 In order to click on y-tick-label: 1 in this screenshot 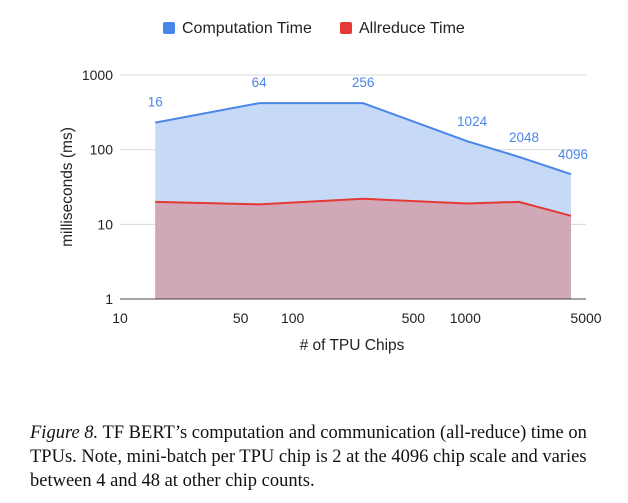, I will do `click(109, 299)`.